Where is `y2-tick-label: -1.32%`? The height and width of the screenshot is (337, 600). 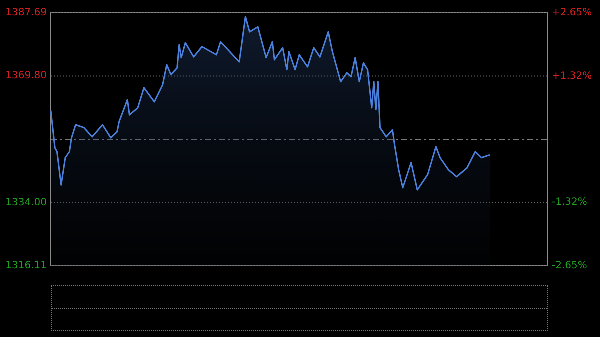
y2-tick-label: -1.32% is located at coordinates (570, 202).